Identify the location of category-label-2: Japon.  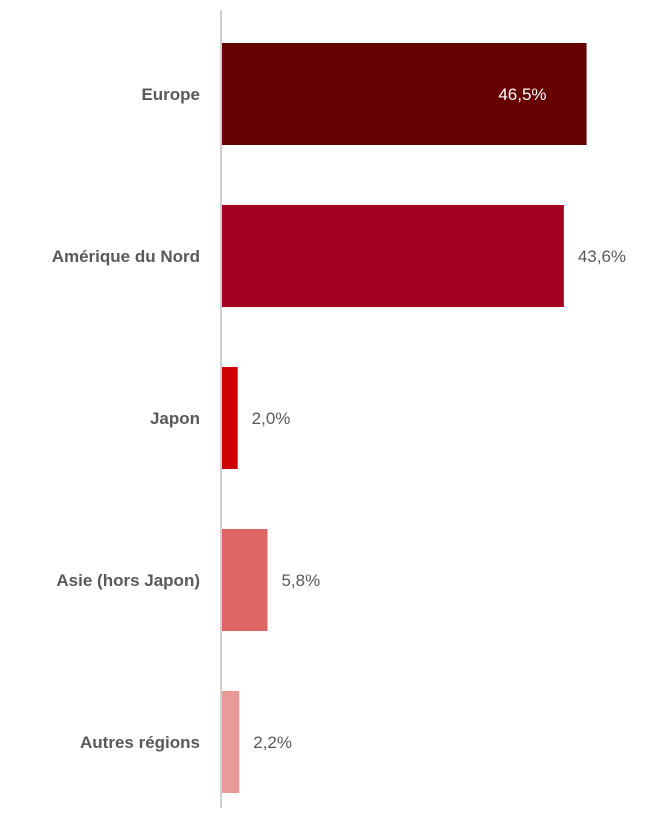
(175, 418).